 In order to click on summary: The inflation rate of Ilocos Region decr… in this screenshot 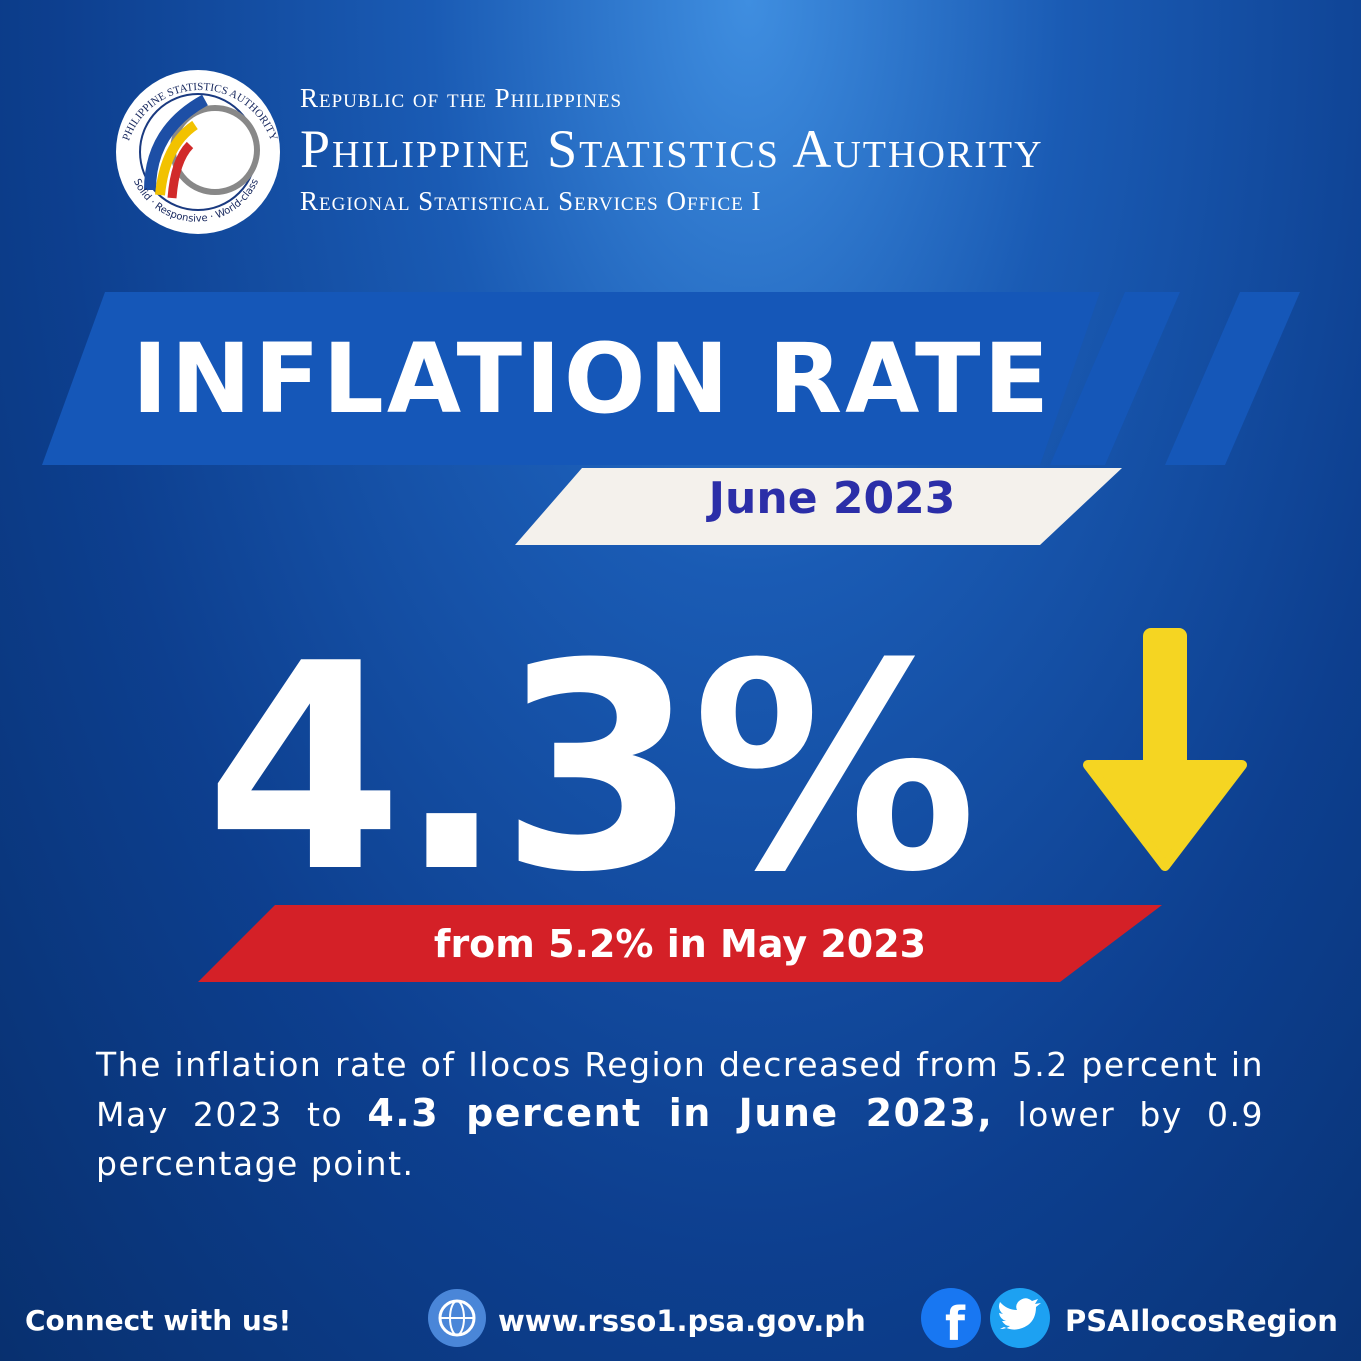, I will do `click(680, 1114)`.